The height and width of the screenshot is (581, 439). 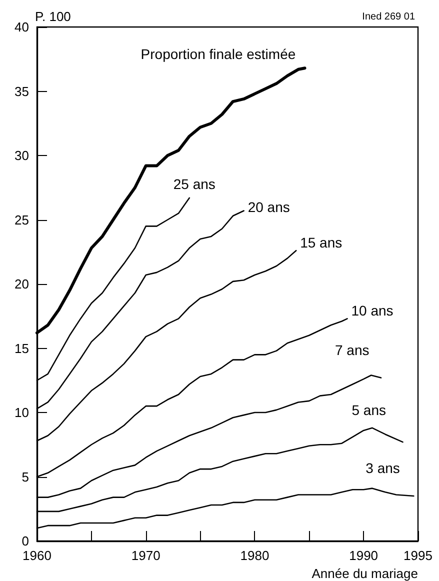 I want to click on text: Ined 269 01, so click(x=389, y=17).